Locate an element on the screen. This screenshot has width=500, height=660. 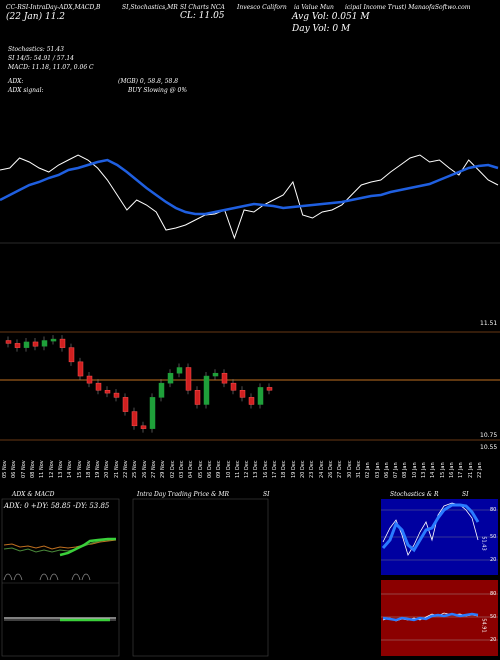
date-tick: 08 Nov is located at coordinates (32, 469).